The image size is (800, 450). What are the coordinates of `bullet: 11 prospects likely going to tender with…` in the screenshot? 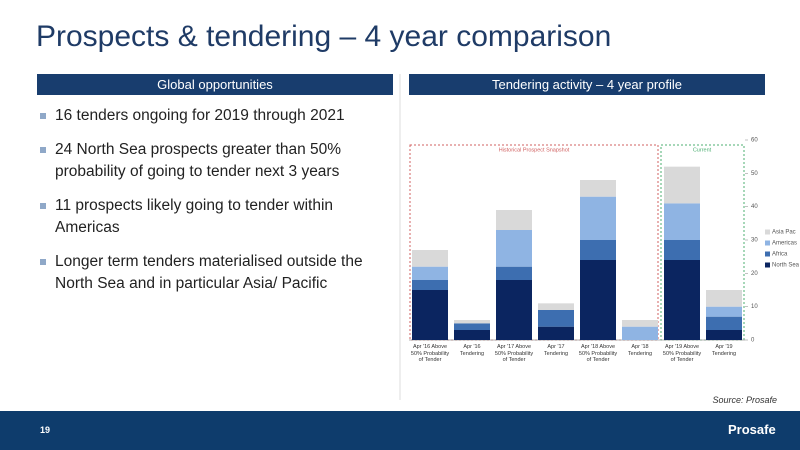 It's located at (215, 217).